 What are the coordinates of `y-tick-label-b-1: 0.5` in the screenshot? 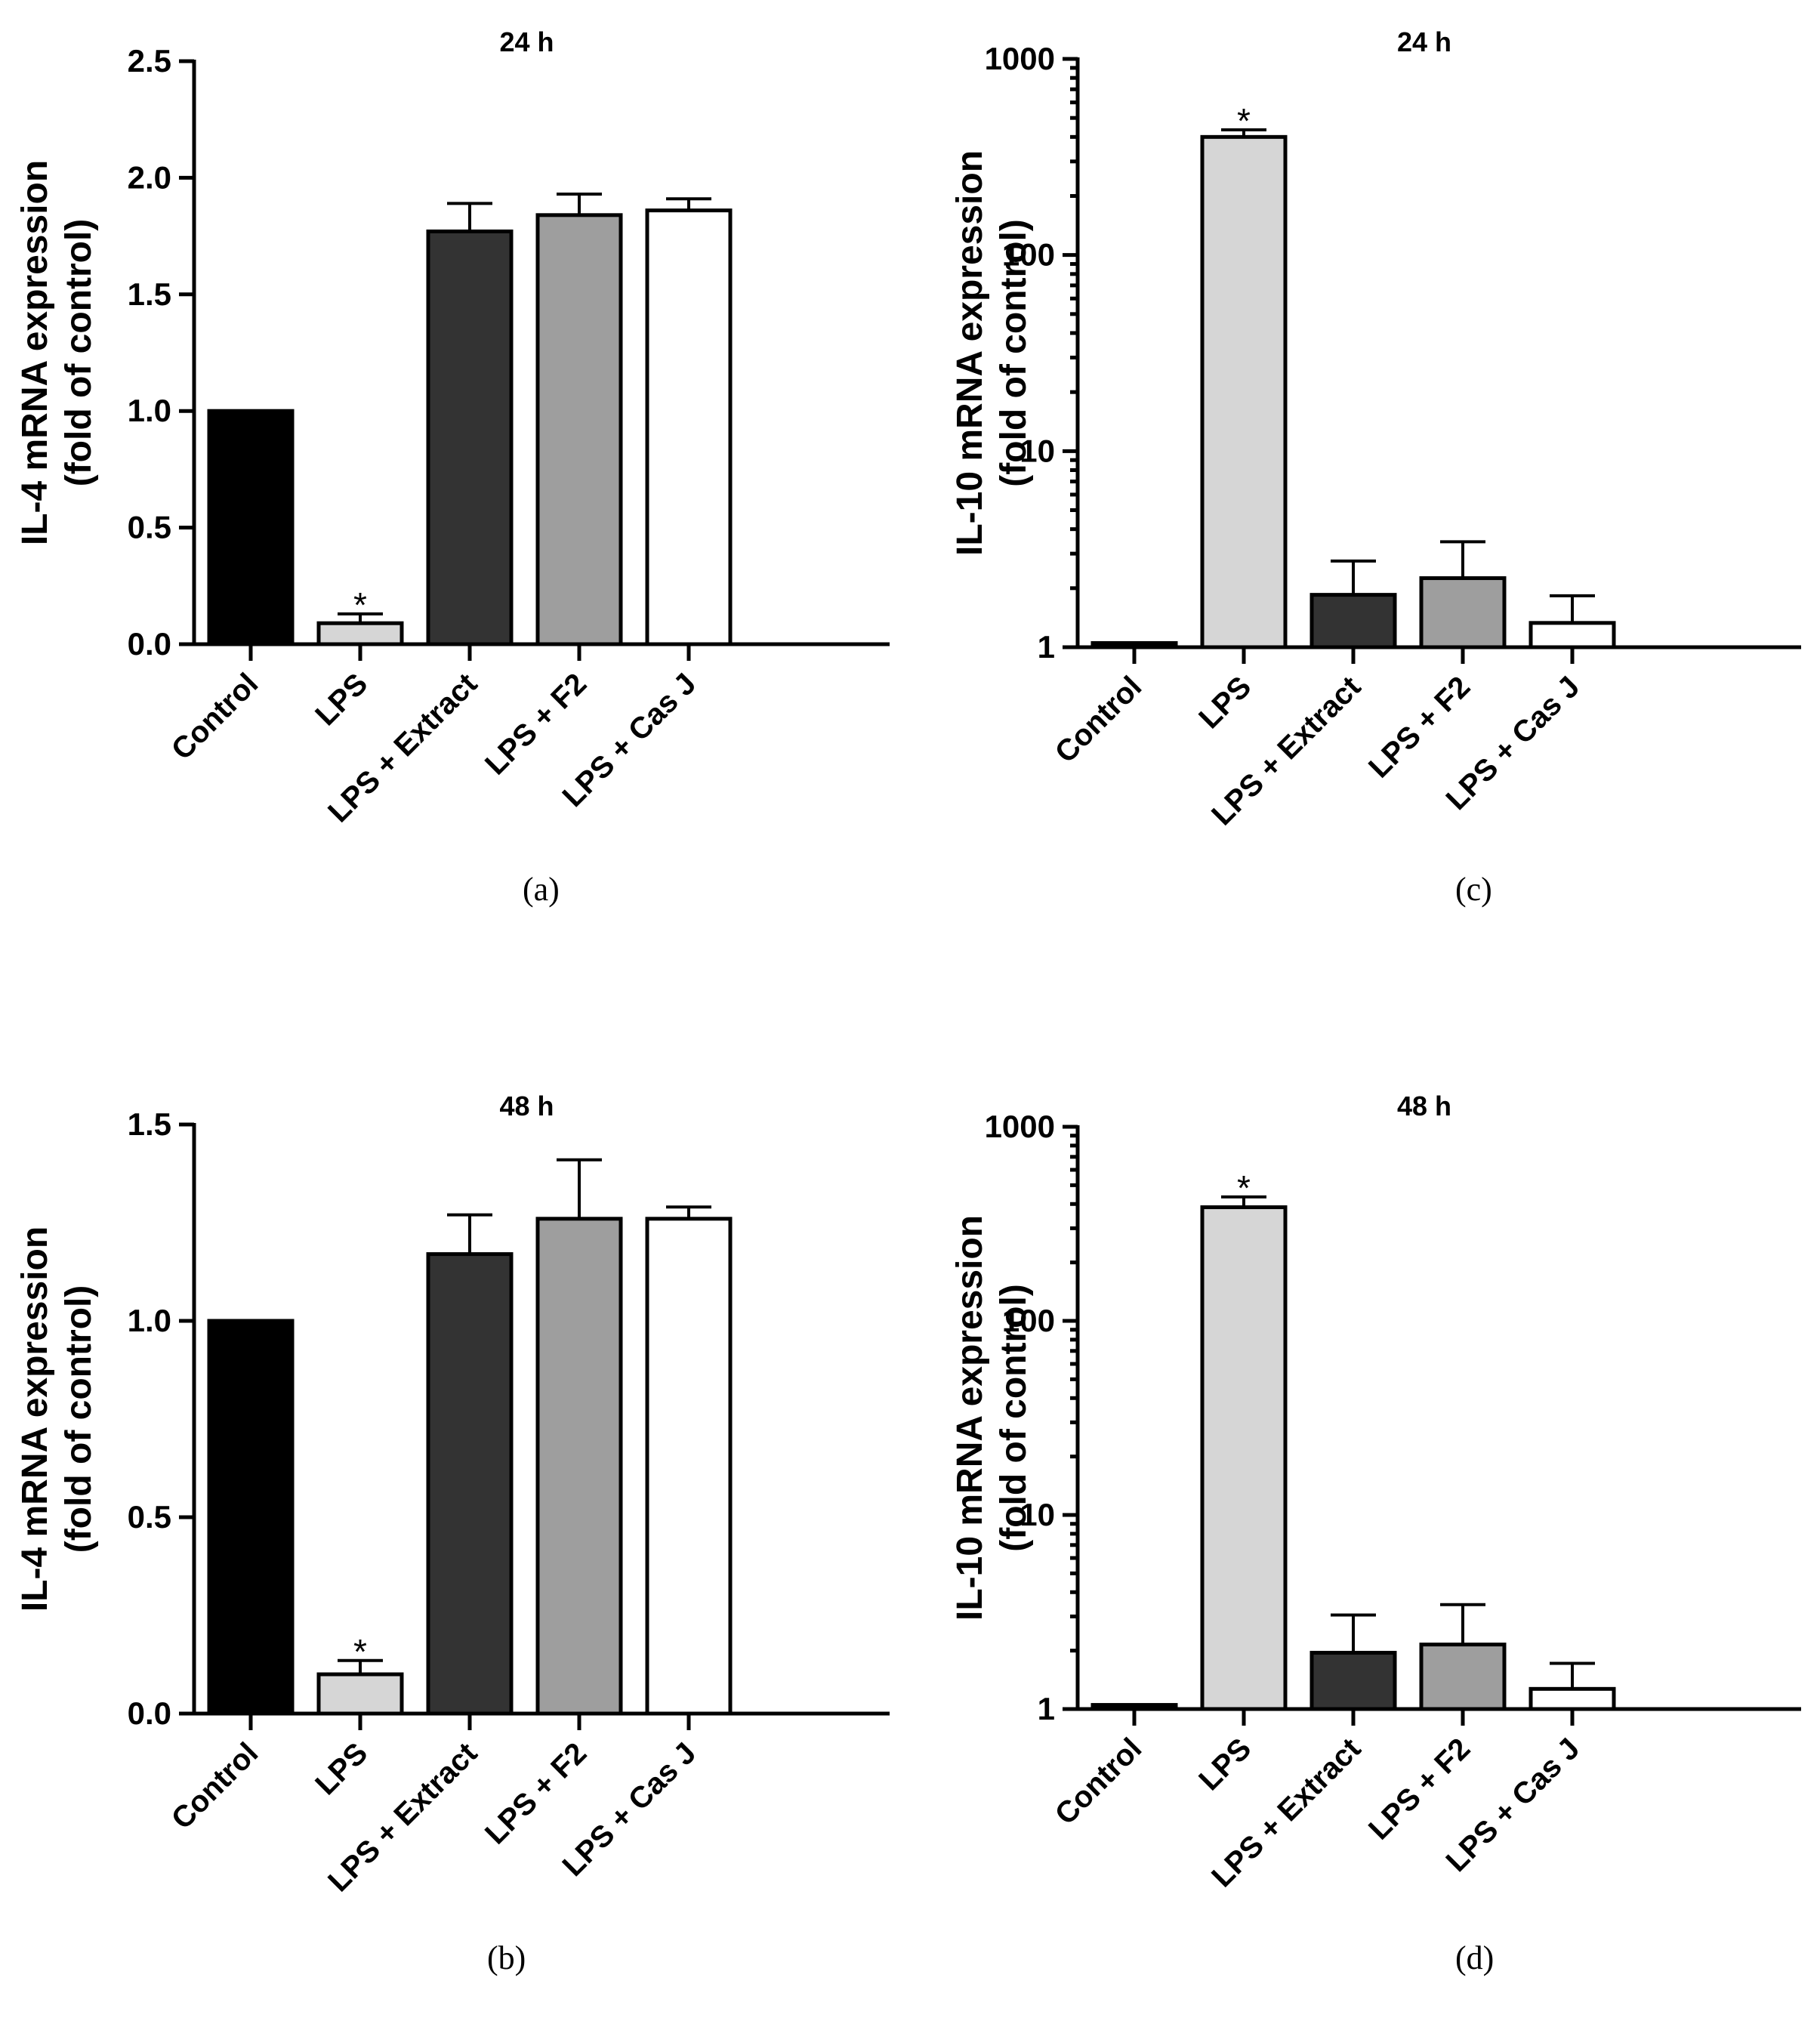 It's located at (149, 1517).